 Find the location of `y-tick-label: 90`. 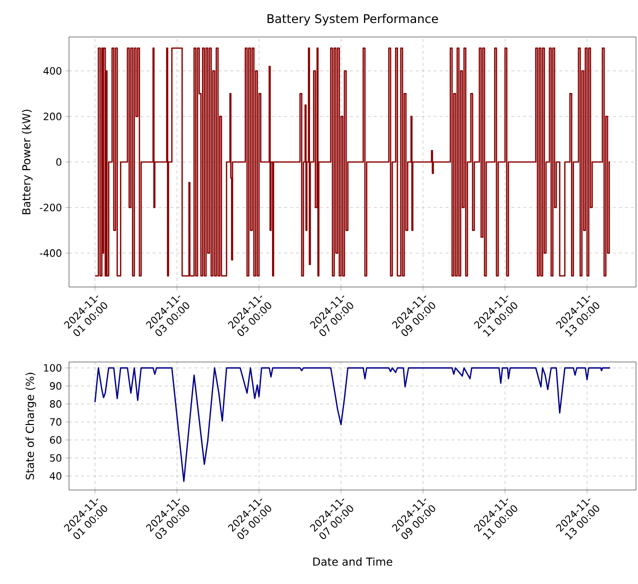

y-tick-label: 90 is located at coordinates (56, 386).